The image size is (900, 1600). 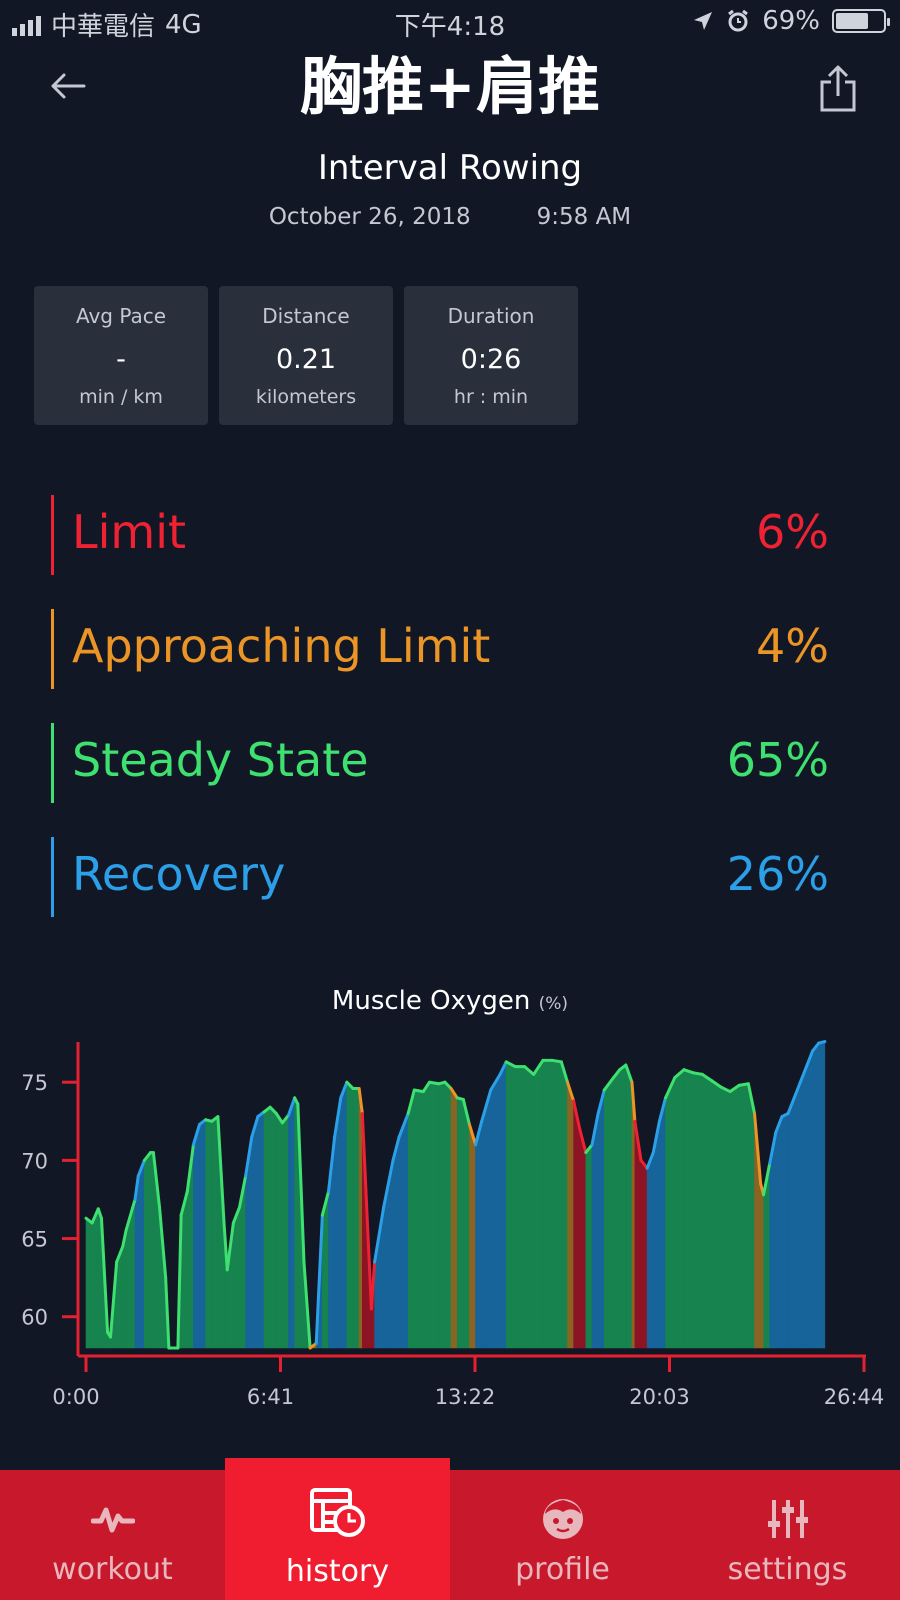 I want to click on nav-profile: profile, so click(x=562, y=1535).